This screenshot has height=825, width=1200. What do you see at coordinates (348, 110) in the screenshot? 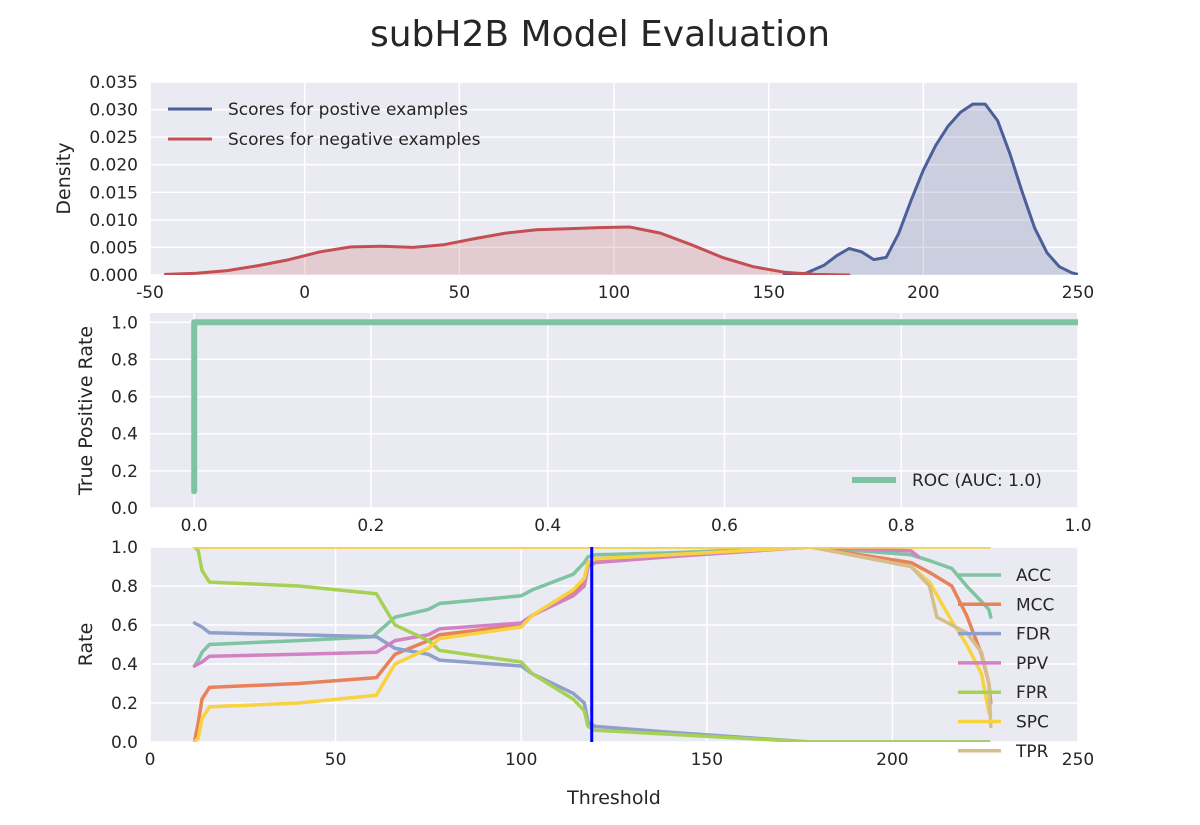
I see `legend-label: Scores for postive examples` at bounding box center [348, 110].